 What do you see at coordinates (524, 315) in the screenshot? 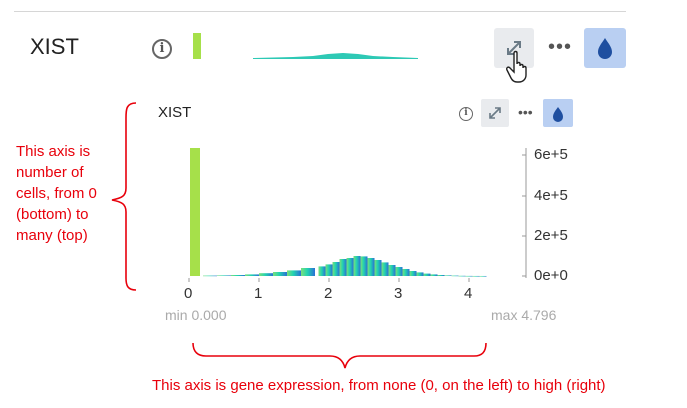
I see `max-label: max 4.796` at bounding box center [524, 315].